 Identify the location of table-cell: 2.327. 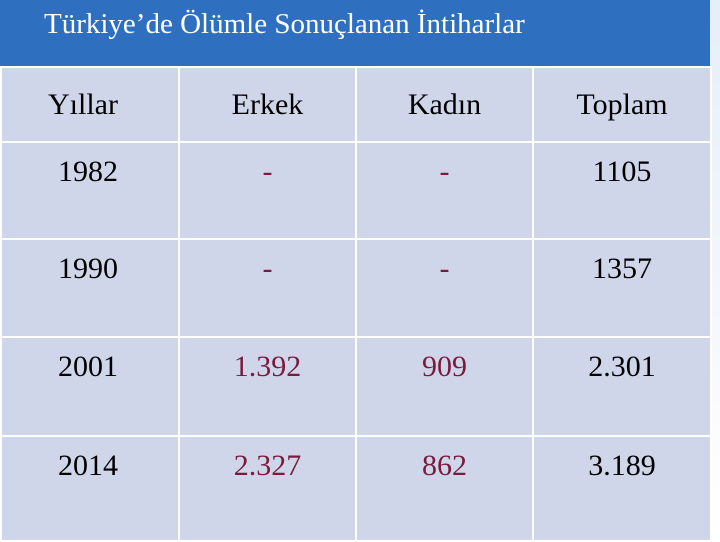
(267, 488).